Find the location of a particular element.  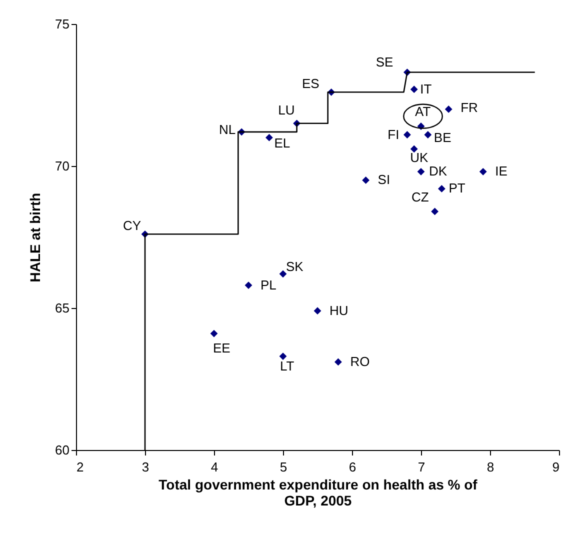

annotation: CZ is located at coordinates (420, 196).